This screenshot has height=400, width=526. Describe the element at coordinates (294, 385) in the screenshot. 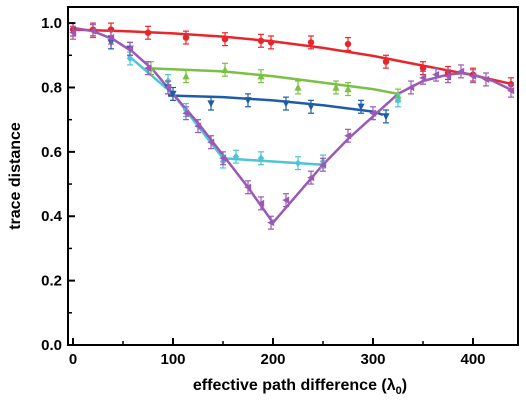

I see `x-axis-title-text: effective path difference (λ` at that location.